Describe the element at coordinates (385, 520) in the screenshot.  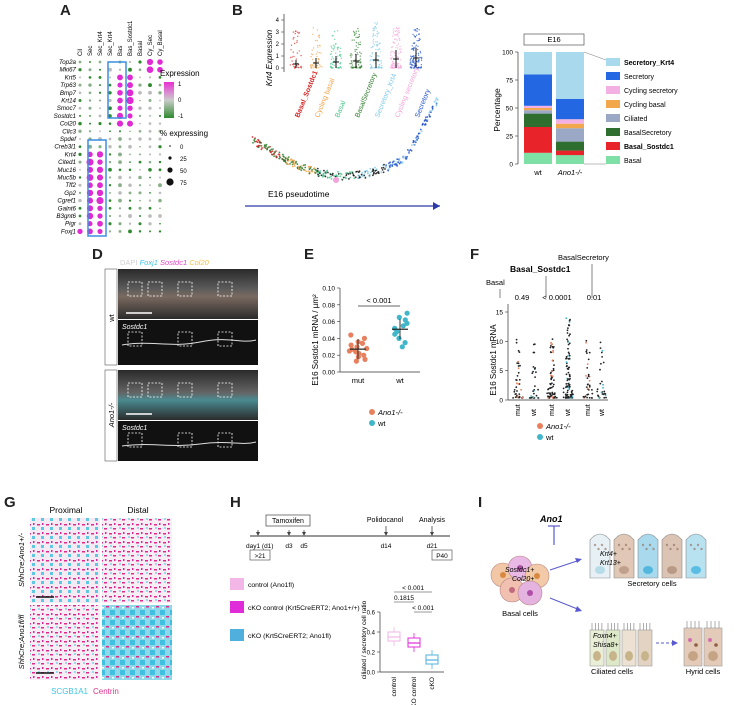
I see `h-polidocanol: Polidocanol` at that location.